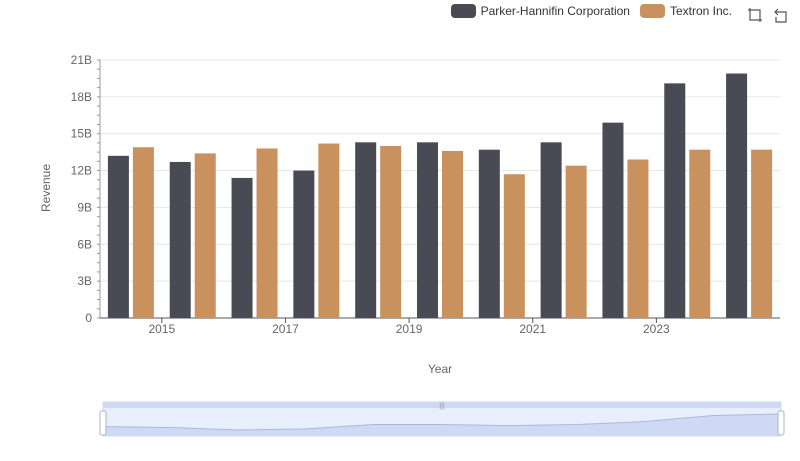  What do you see at coordinates (440, 369) in the screenshot?
I see `x-axis-label: Year` at bounding box center [440, 369].